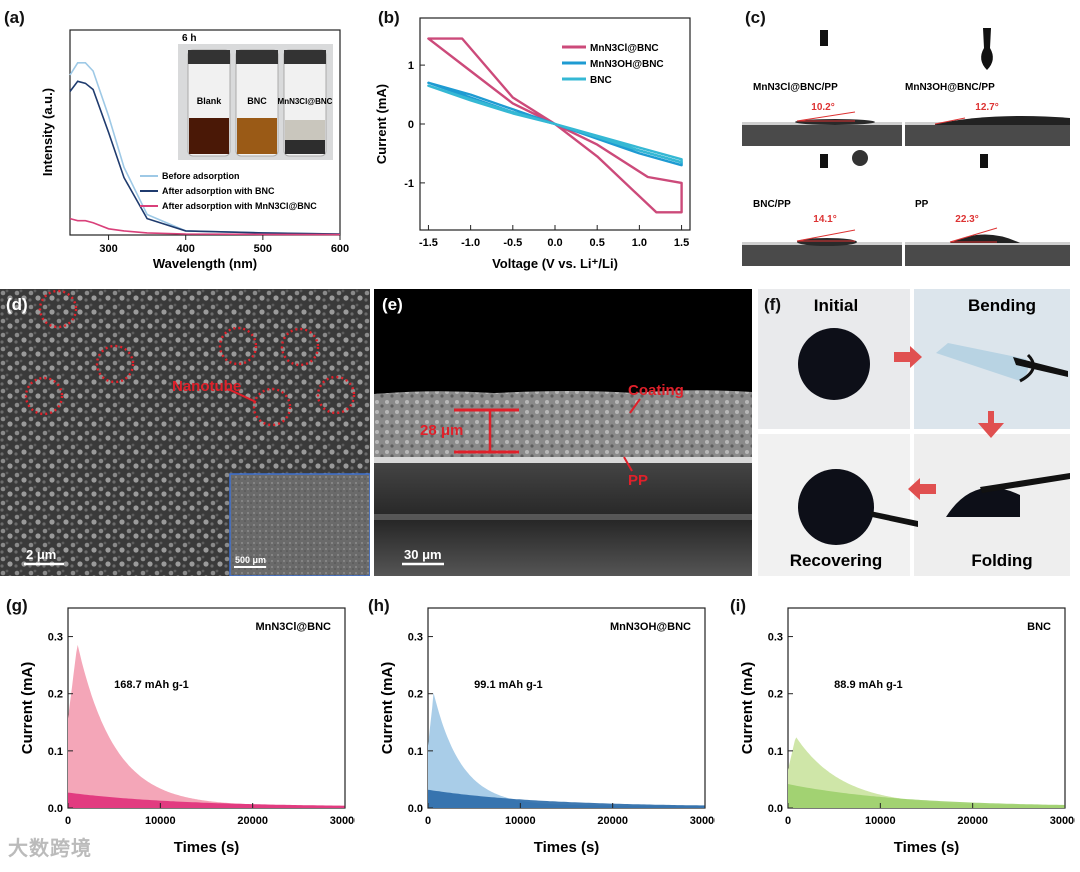 The height and width of the screenshot is (872, 1080). What do you see at coordinates (836, 560) in the screenshot?
I see `f-step-recovering: Recovering` at bounding box center [836, 560].